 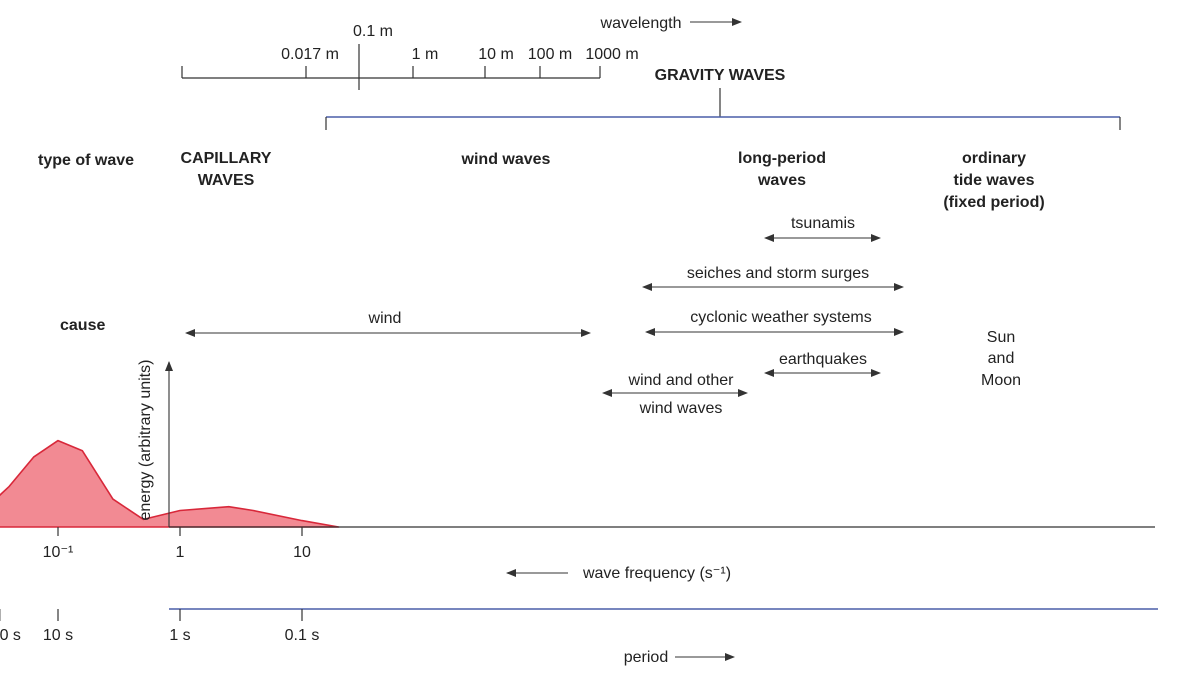 I want to click on long-period-waves-label: long-period, so click(x=782, y=158).